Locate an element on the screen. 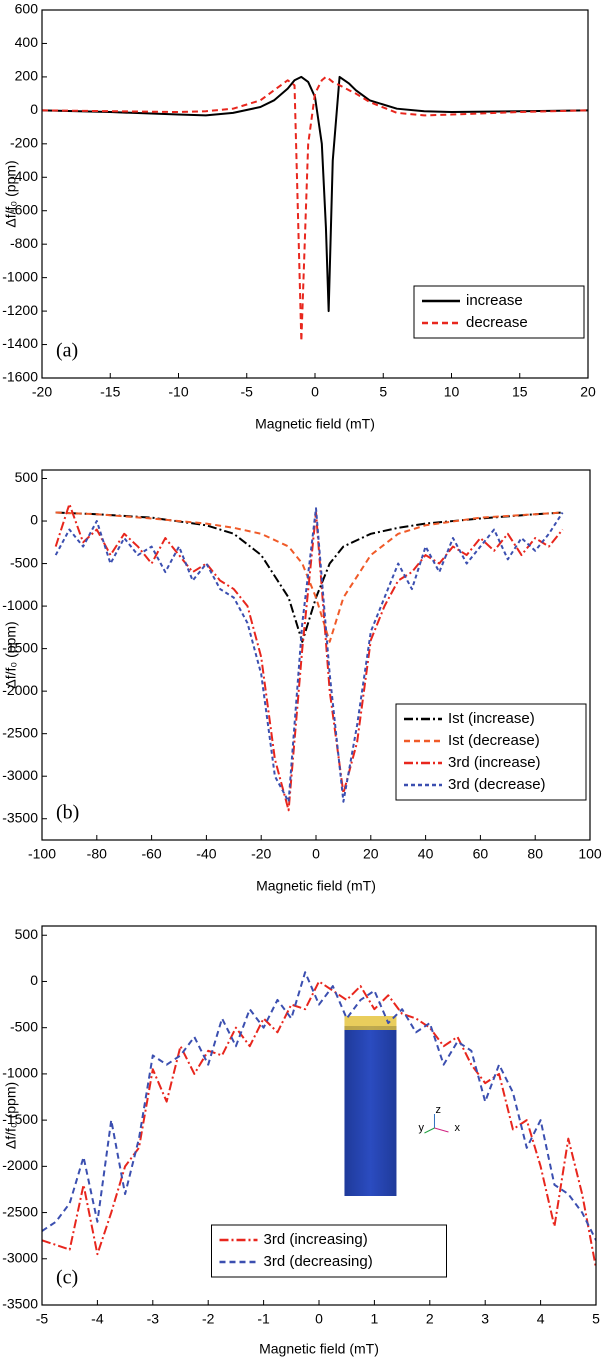  x-tick-label: -1 is located at coordinates (263, 1319).